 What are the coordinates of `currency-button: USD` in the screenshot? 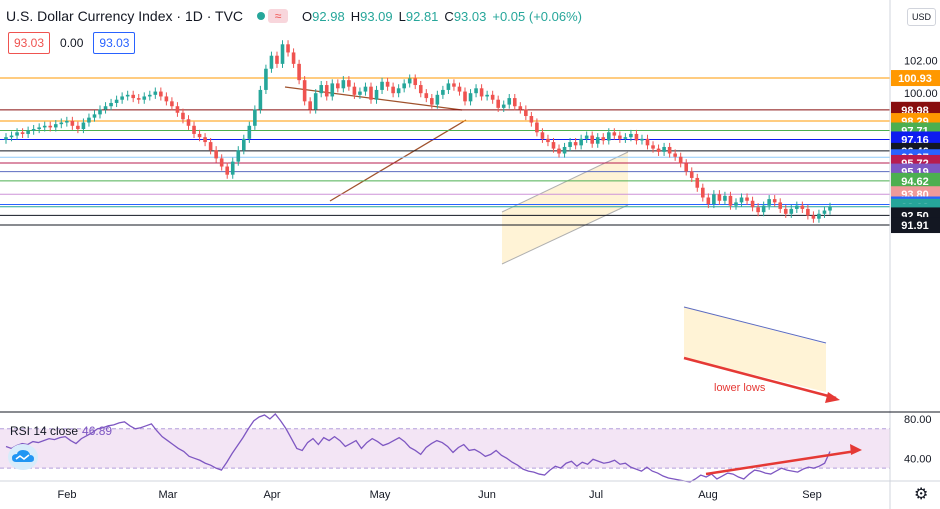 It's located at (921, 17).